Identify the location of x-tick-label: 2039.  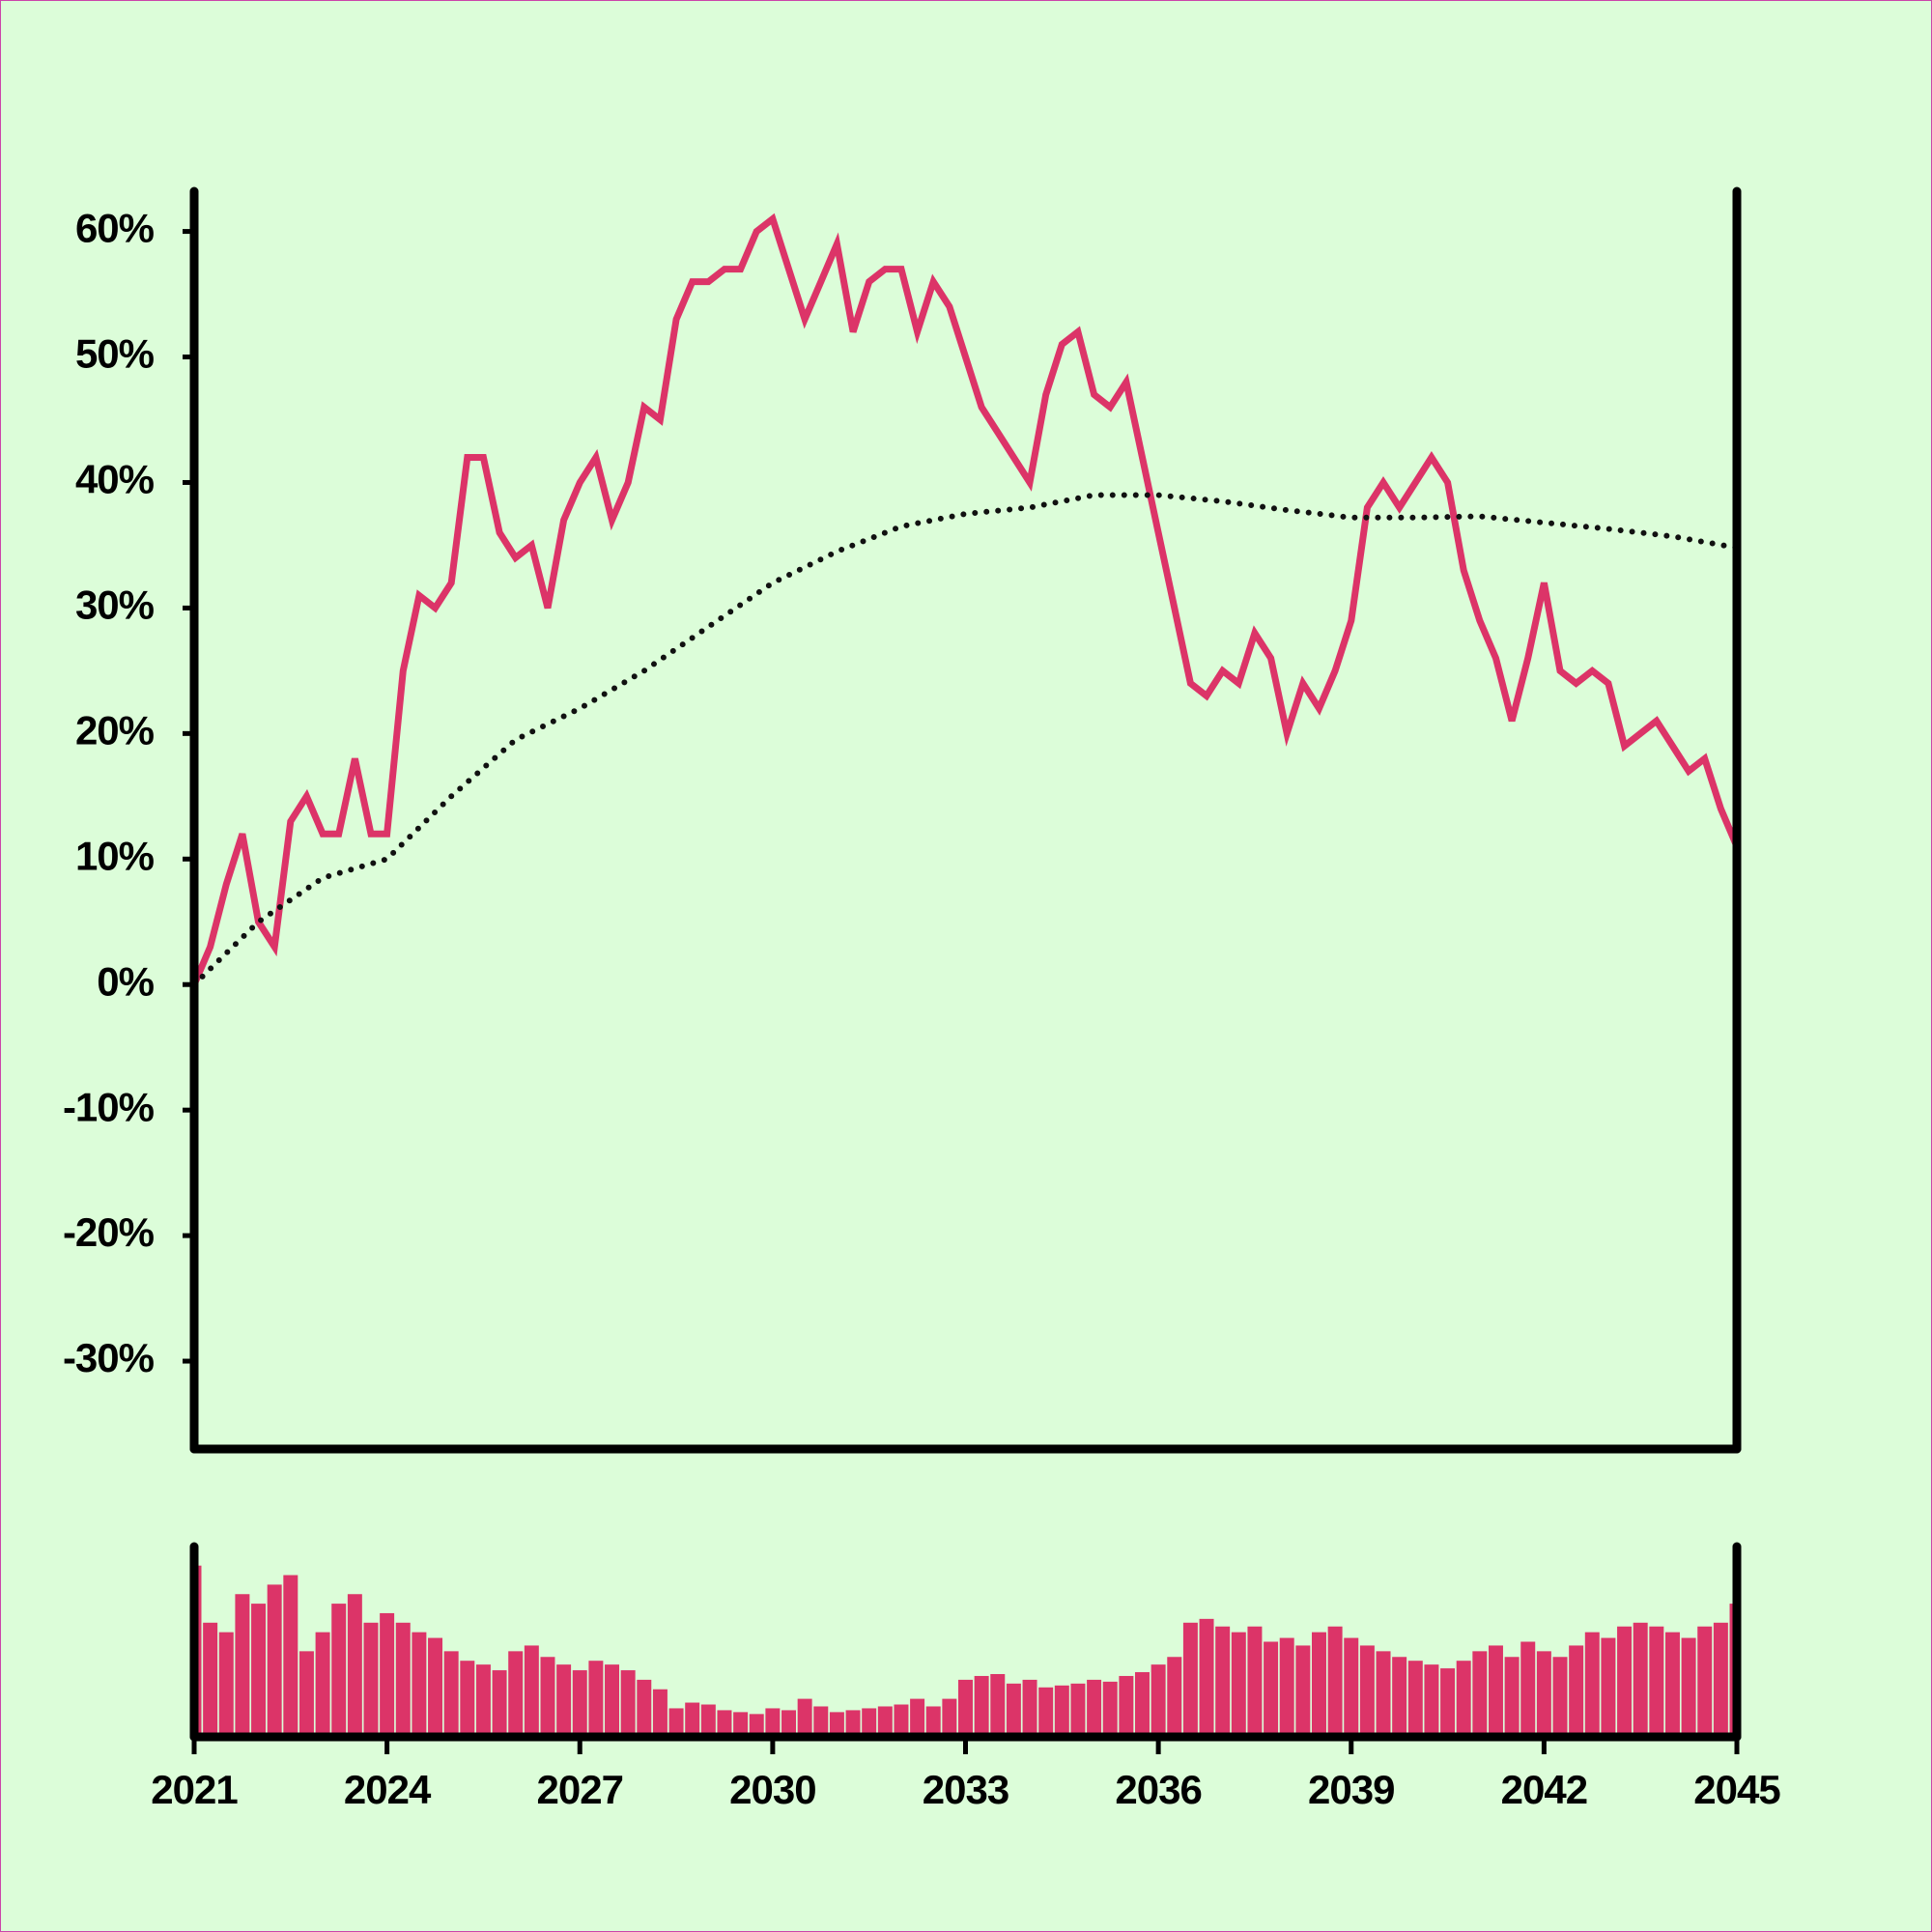
(1351, 1789).